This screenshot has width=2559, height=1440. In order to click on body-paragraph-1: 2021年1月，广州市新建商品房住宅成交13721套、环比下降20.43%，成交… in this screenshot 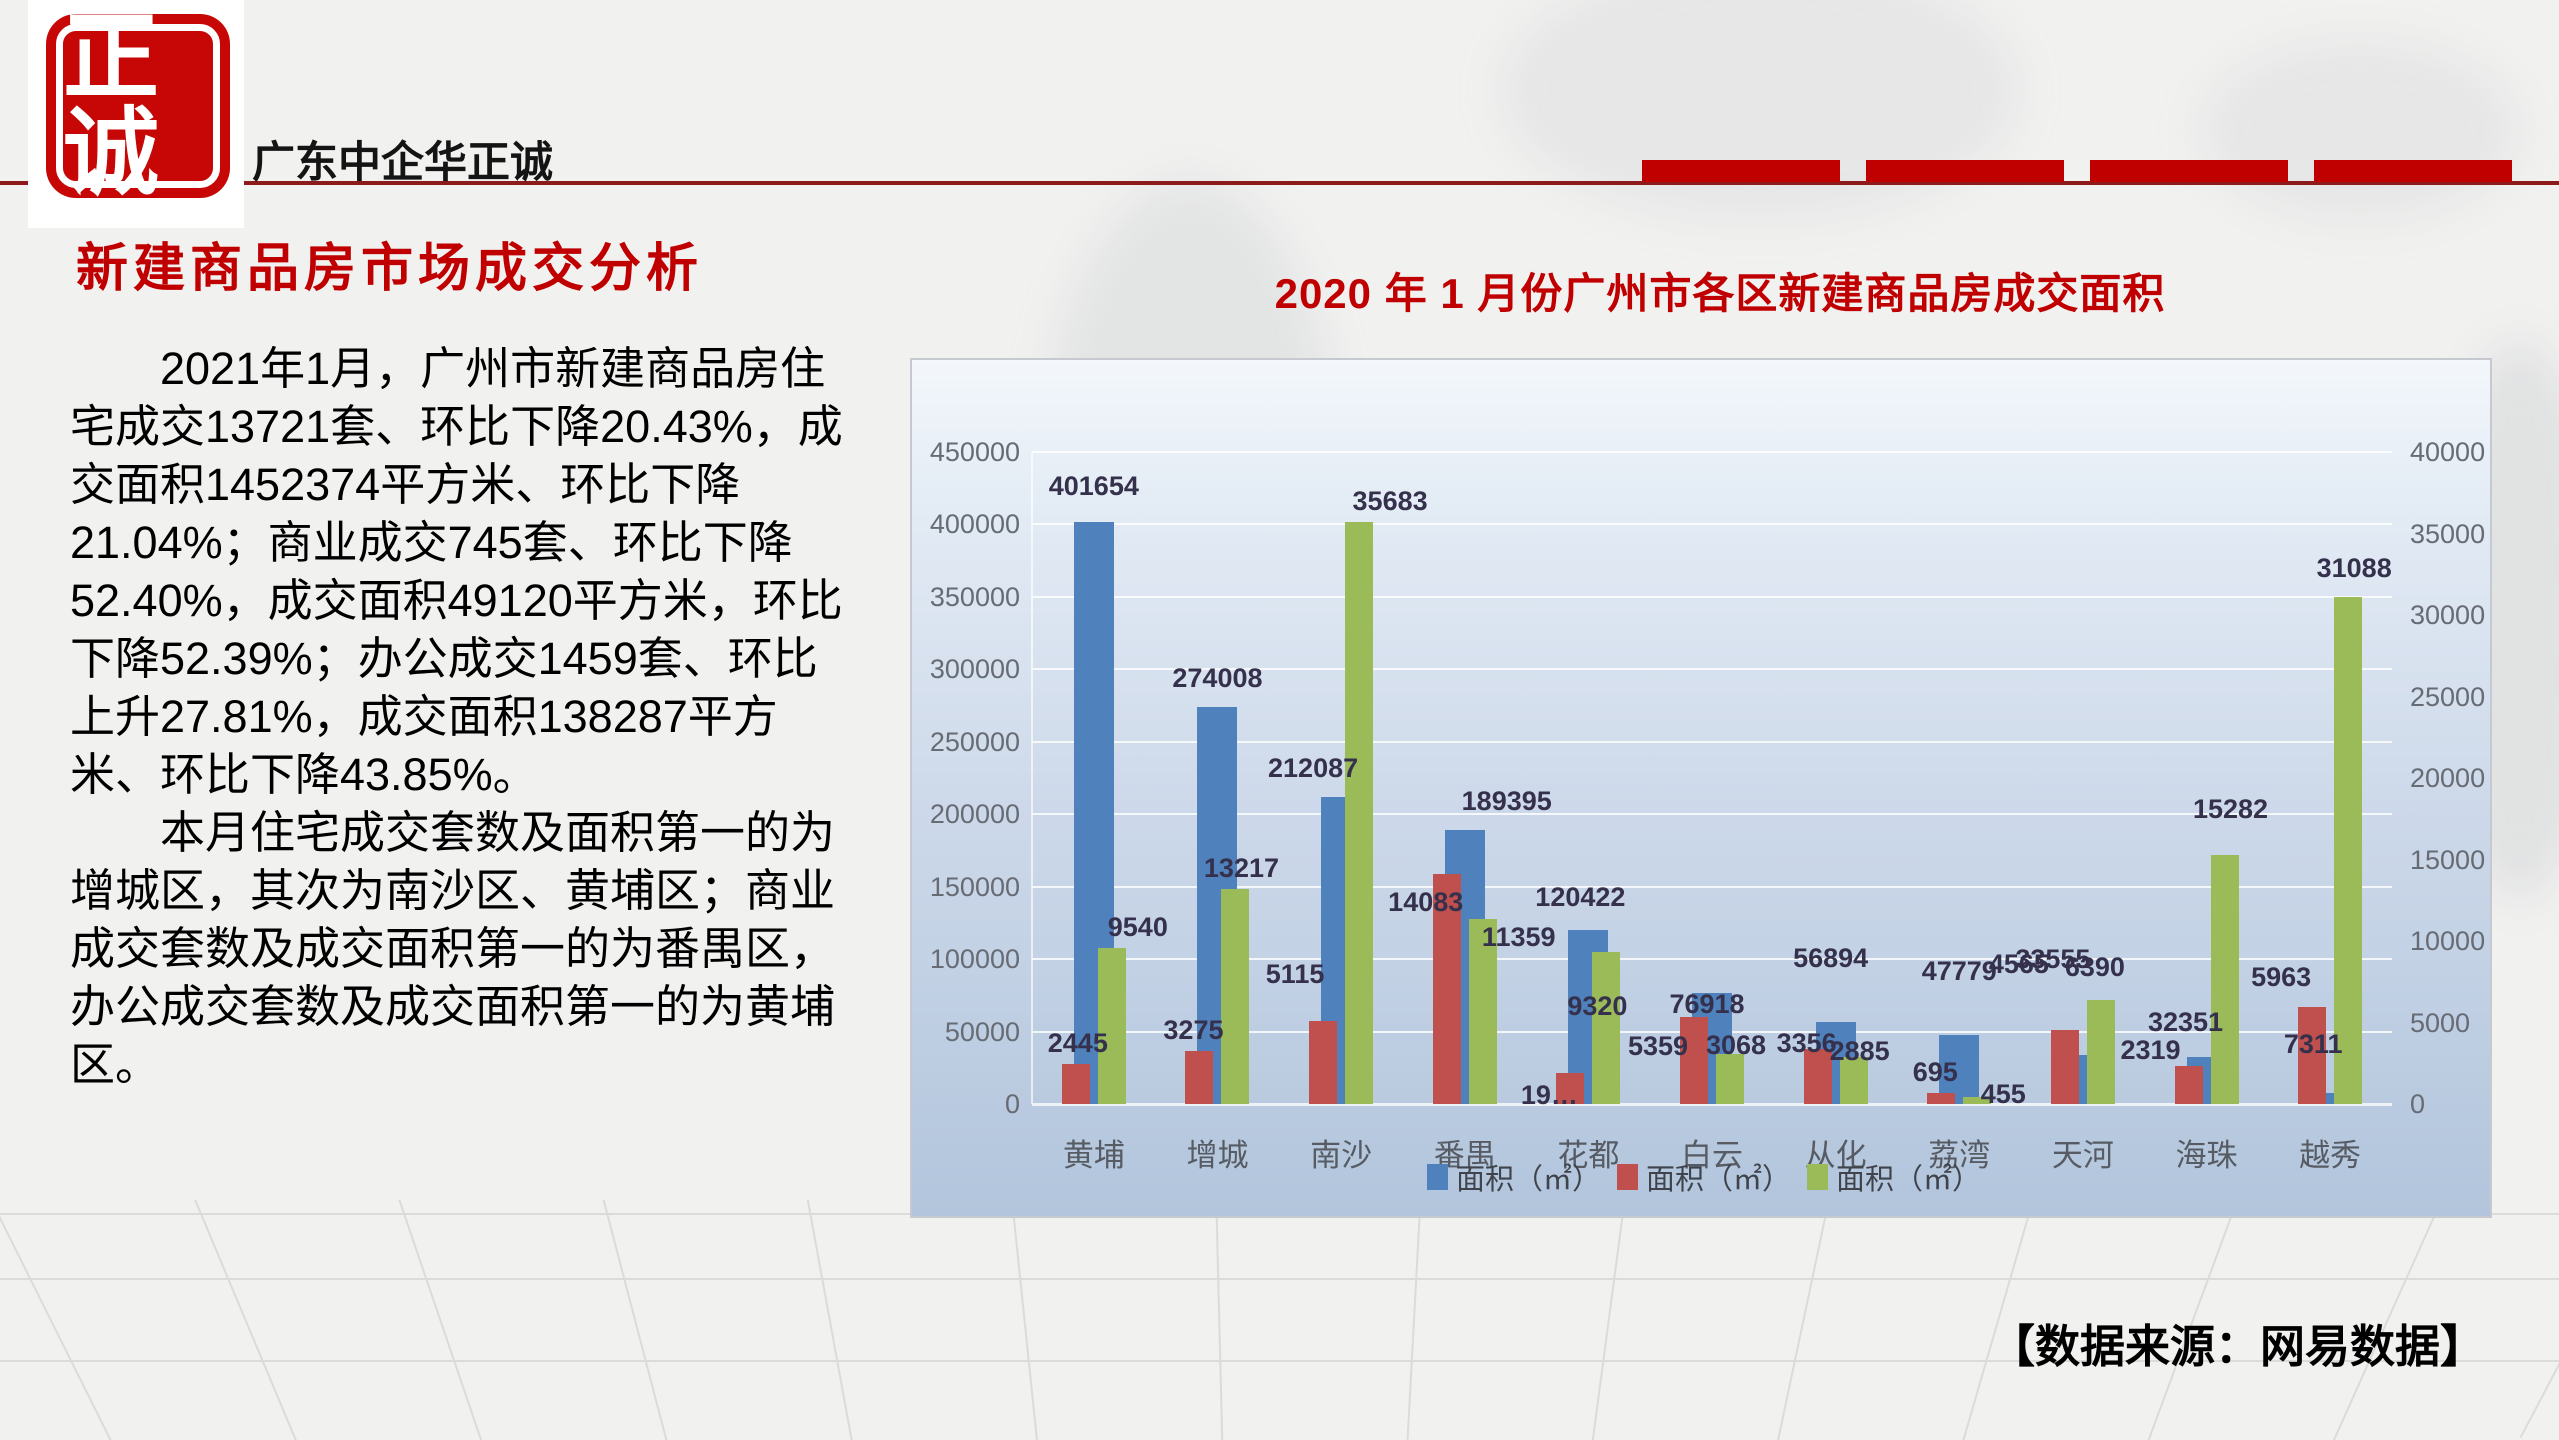, I will do `click(456, 571)`.